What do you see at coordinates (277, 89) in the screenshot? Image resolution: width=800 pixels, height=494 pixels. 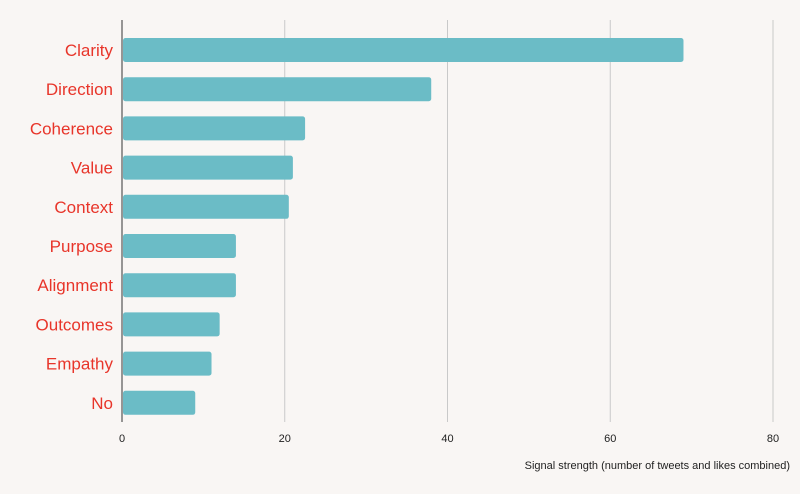 I see `bar-direction` at bounding box center [277, 89].